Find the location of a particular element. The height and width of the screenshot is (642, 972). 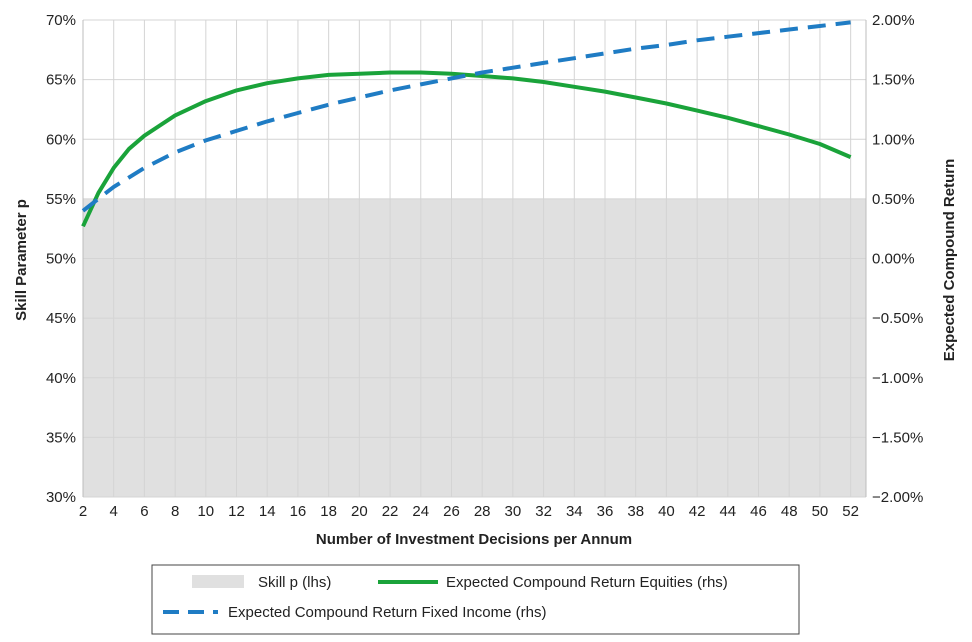

x-tick-label: 16 is located at coordinates (298, 511).